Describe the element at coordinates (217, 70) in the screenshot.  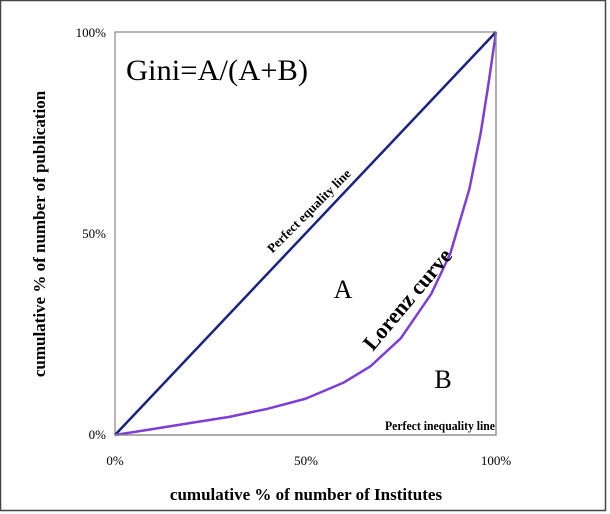
I see `chart-title: Gini=A/(A+B)` at that location.